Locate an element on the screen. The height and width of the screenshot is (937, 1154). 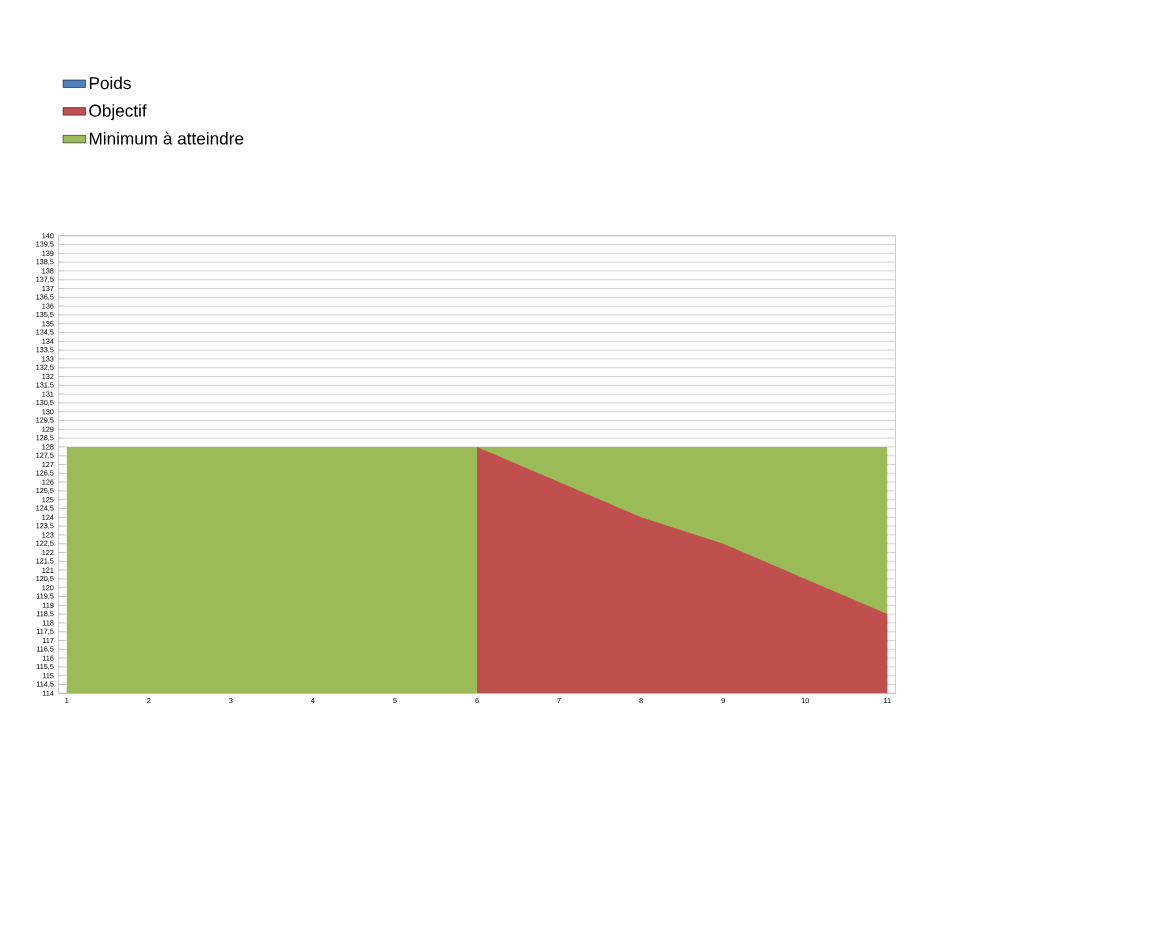
legend-label: Objectif is located at coordinates (118, 112).